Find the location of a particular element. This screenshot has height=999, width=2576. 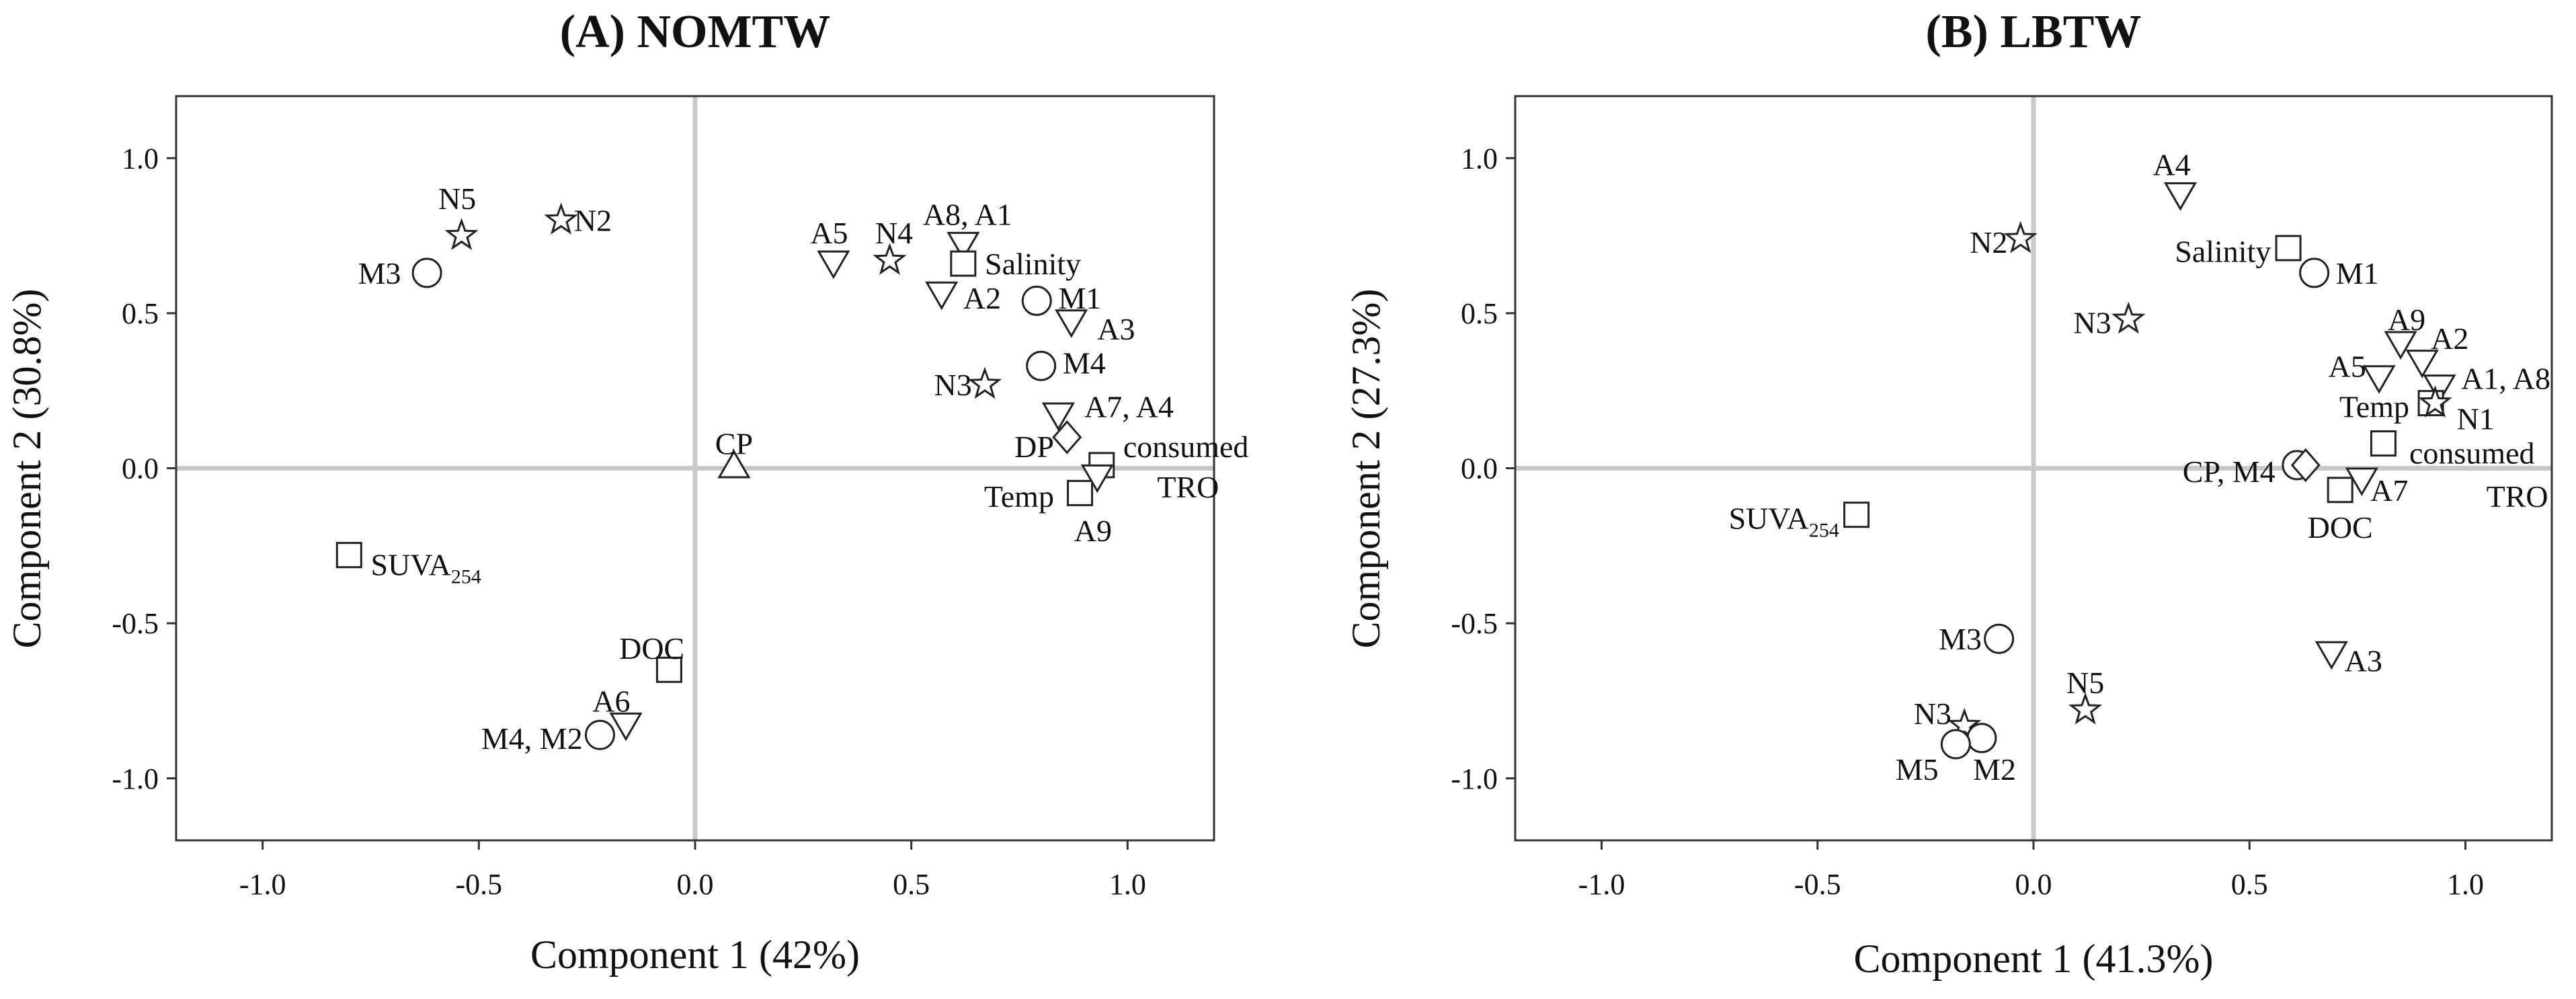

y-axis-title: Component 2 (30.8%) is located at coordinates (27, 469).